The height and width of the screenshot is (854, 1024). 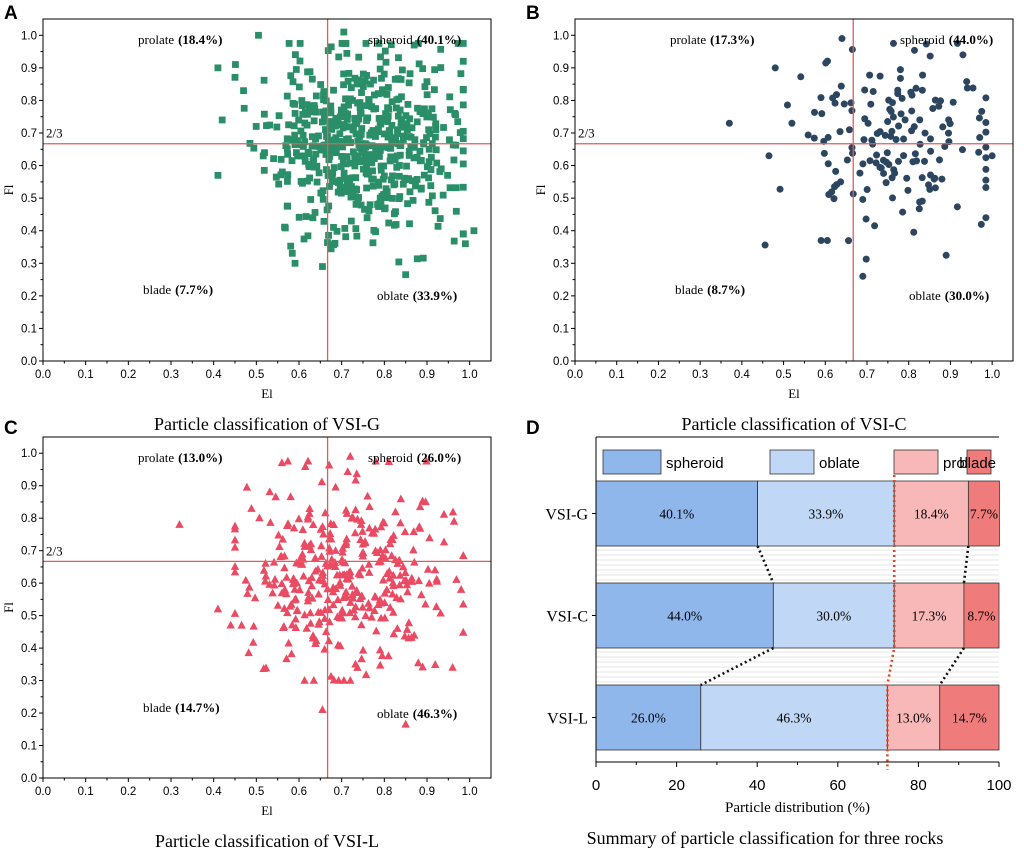 I want to click on y-axis-label: Fl, so click(x=540, y=189).